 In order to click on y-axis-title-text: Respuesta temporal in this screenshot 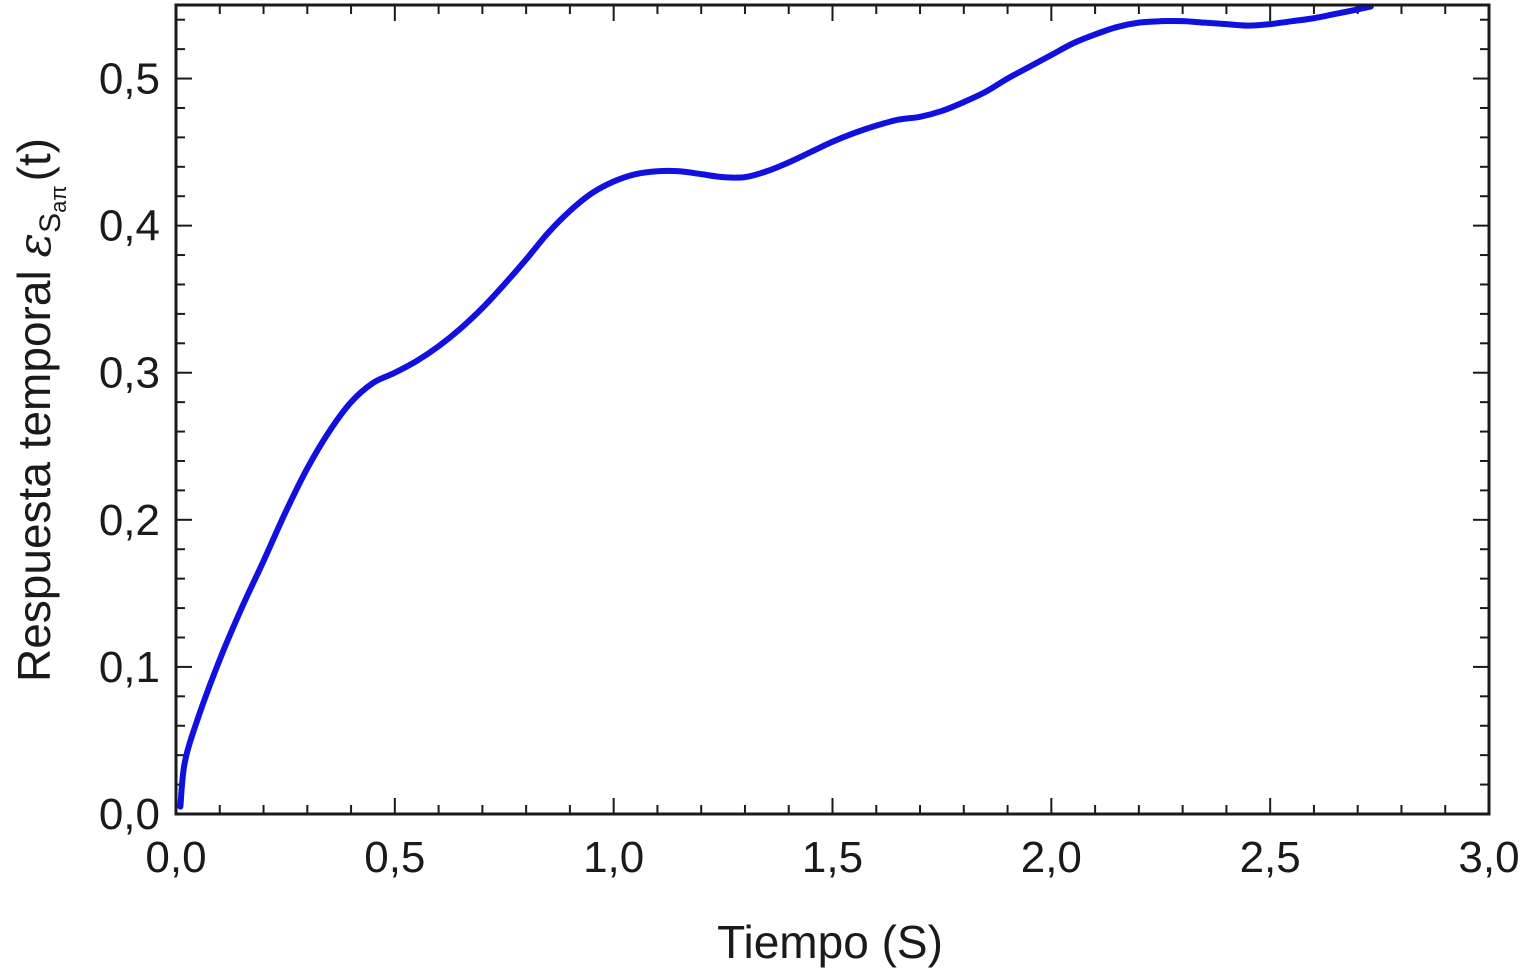, I will do `click(34, 470)`.